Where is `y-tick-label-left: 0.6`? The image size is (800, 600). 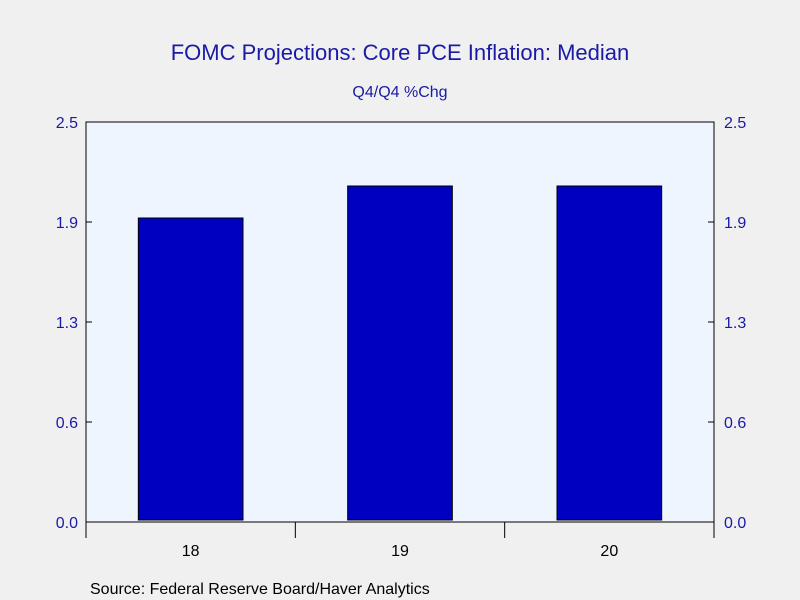 y-tick-label-left: 0.6 is located at coordinates (67, 423).